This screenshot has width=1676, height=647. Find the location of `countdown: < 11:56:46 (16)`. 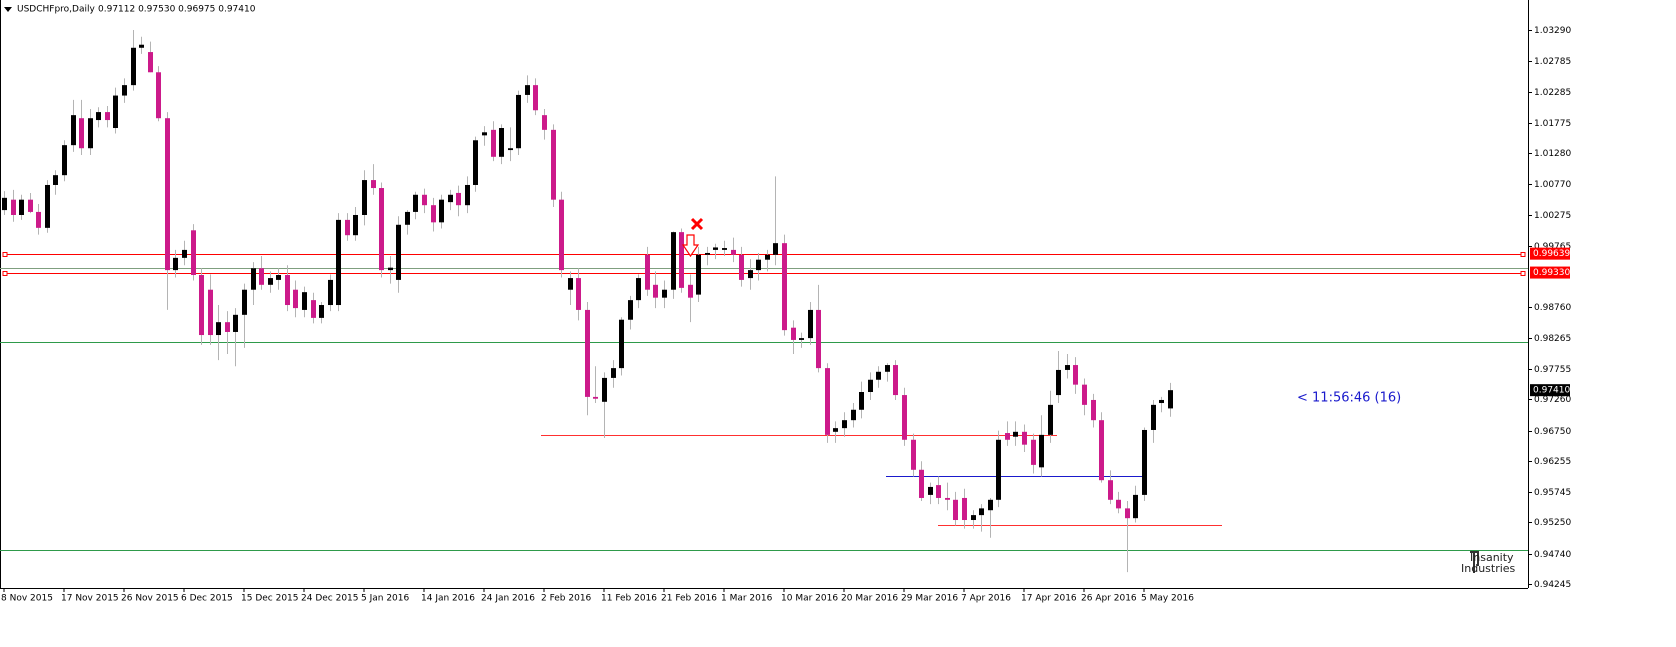

countdown: < 11:56:46 (16) is located at coordinates (1349, 398).